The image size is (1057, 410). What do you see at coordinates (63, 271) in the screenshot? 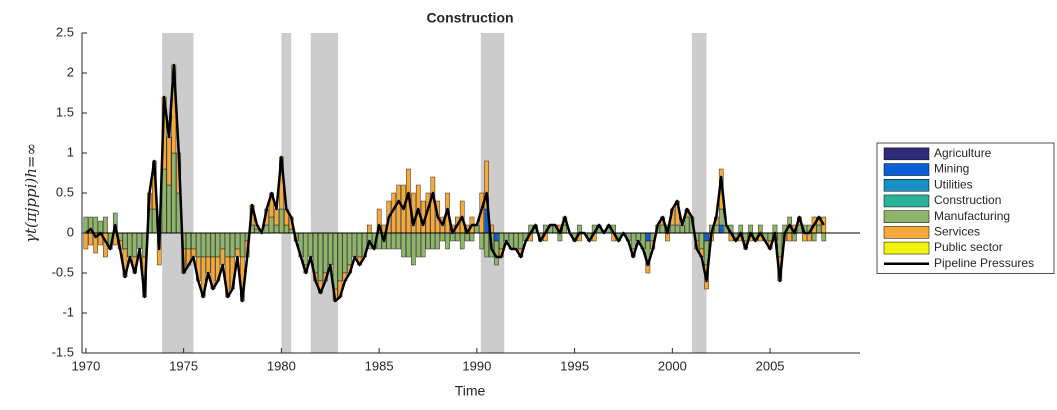
I see `y-tick-label: -0.5` at bounding box center [63, 271].